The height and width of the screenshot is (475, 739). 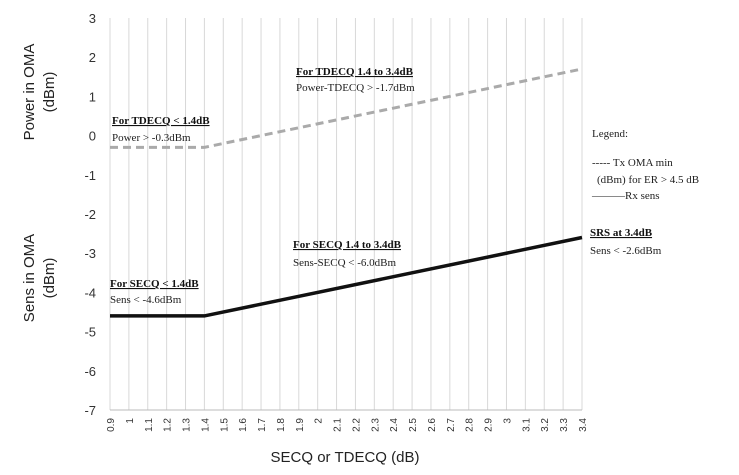 What do you see at coordinates (489, 425) in the screenshot?
I see `x-tick-label-20: 2.9` at bounding box center [489, 425].